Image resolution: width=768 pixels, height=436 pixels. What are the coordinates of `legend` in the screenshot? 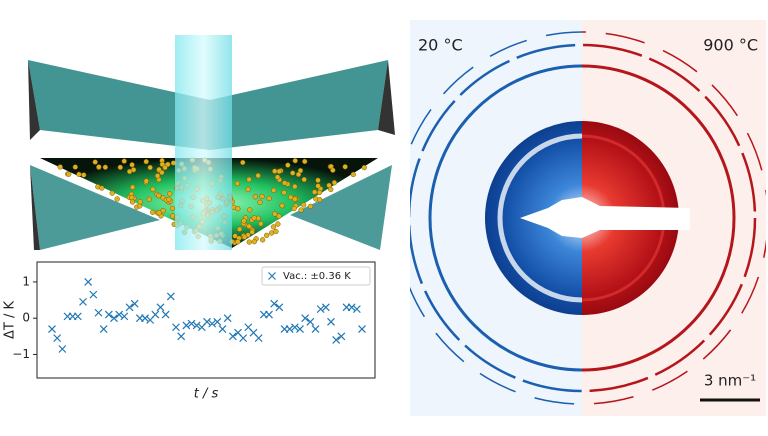 It's located at (316, 276).